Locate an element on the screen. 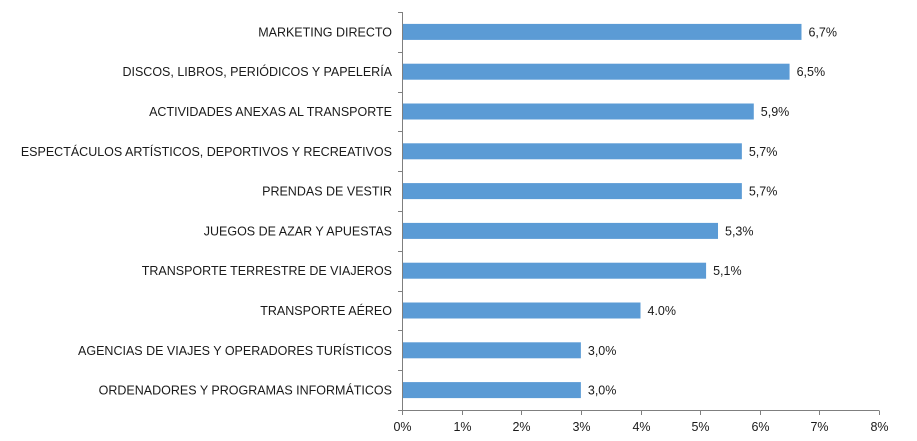 This screenshot has height=441, width=917. x-tick-label: 0% is located at coordinates (402, 427).